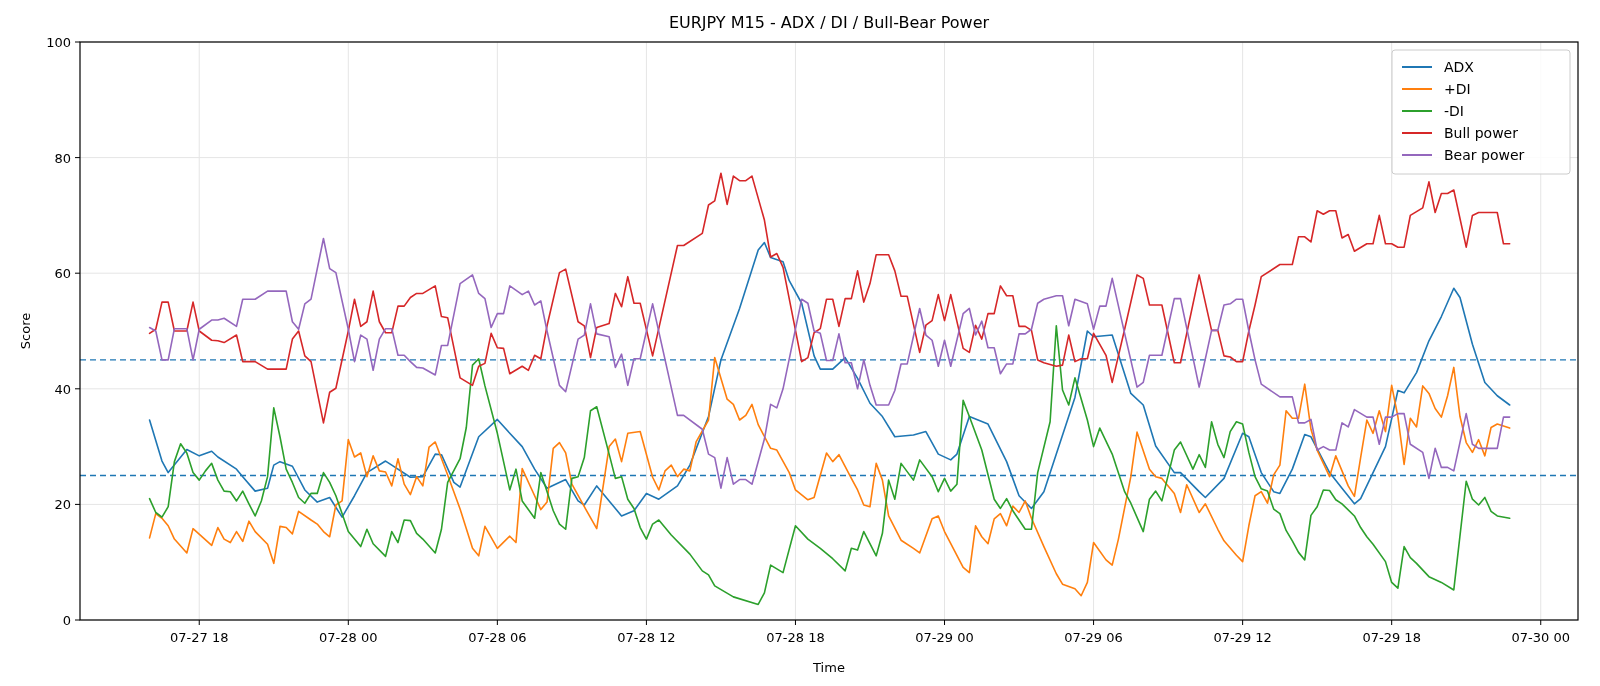 Image resolution: width=1600 pixels, height=686 pixels. I want to click on x-tick-label: 07-29 06, so click(1093, 637).